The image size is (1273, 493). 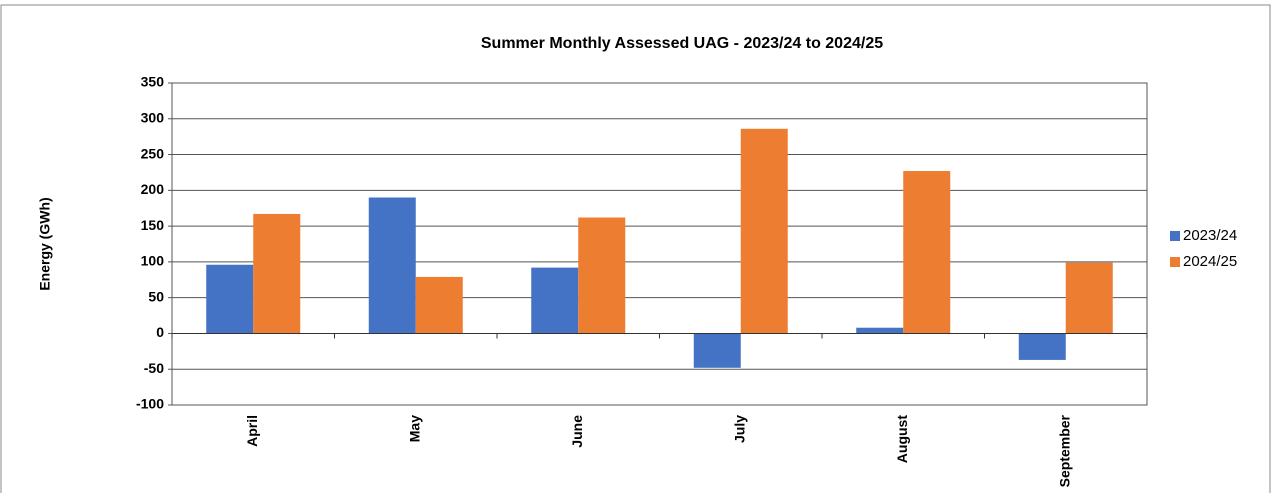 What do you see at coordinates (902, 439) in the screenshot?
I see `x-tick-label: August` at bounding box center [902, 439].